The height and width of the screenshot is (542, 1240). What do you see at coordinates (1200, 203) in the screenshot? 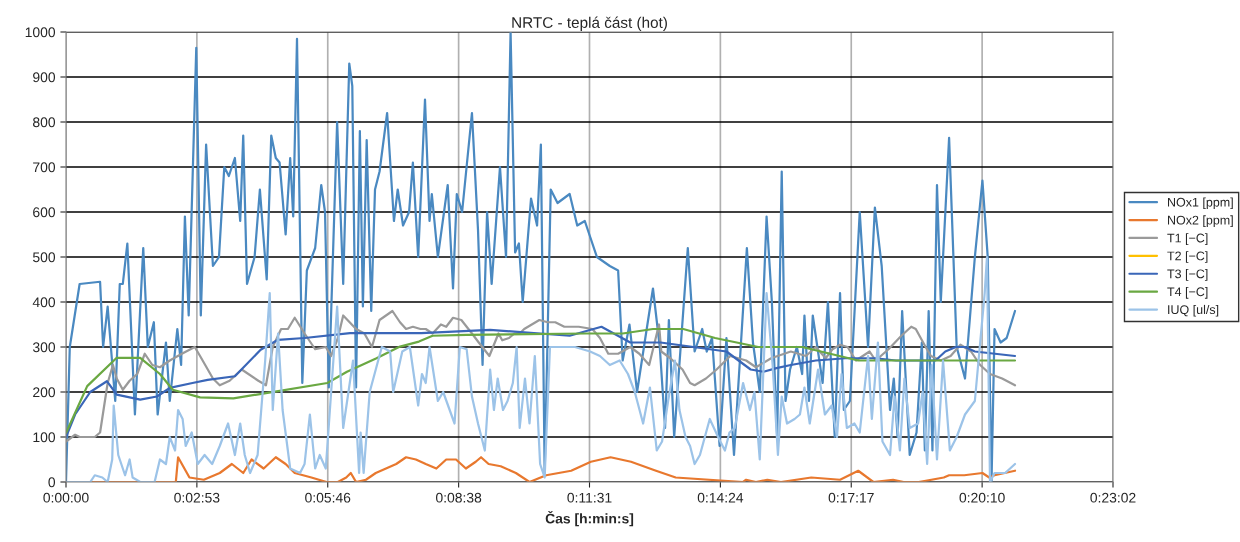
I see `legend-label: NOx1 [ppm]` at bounding box center [1200, 203].